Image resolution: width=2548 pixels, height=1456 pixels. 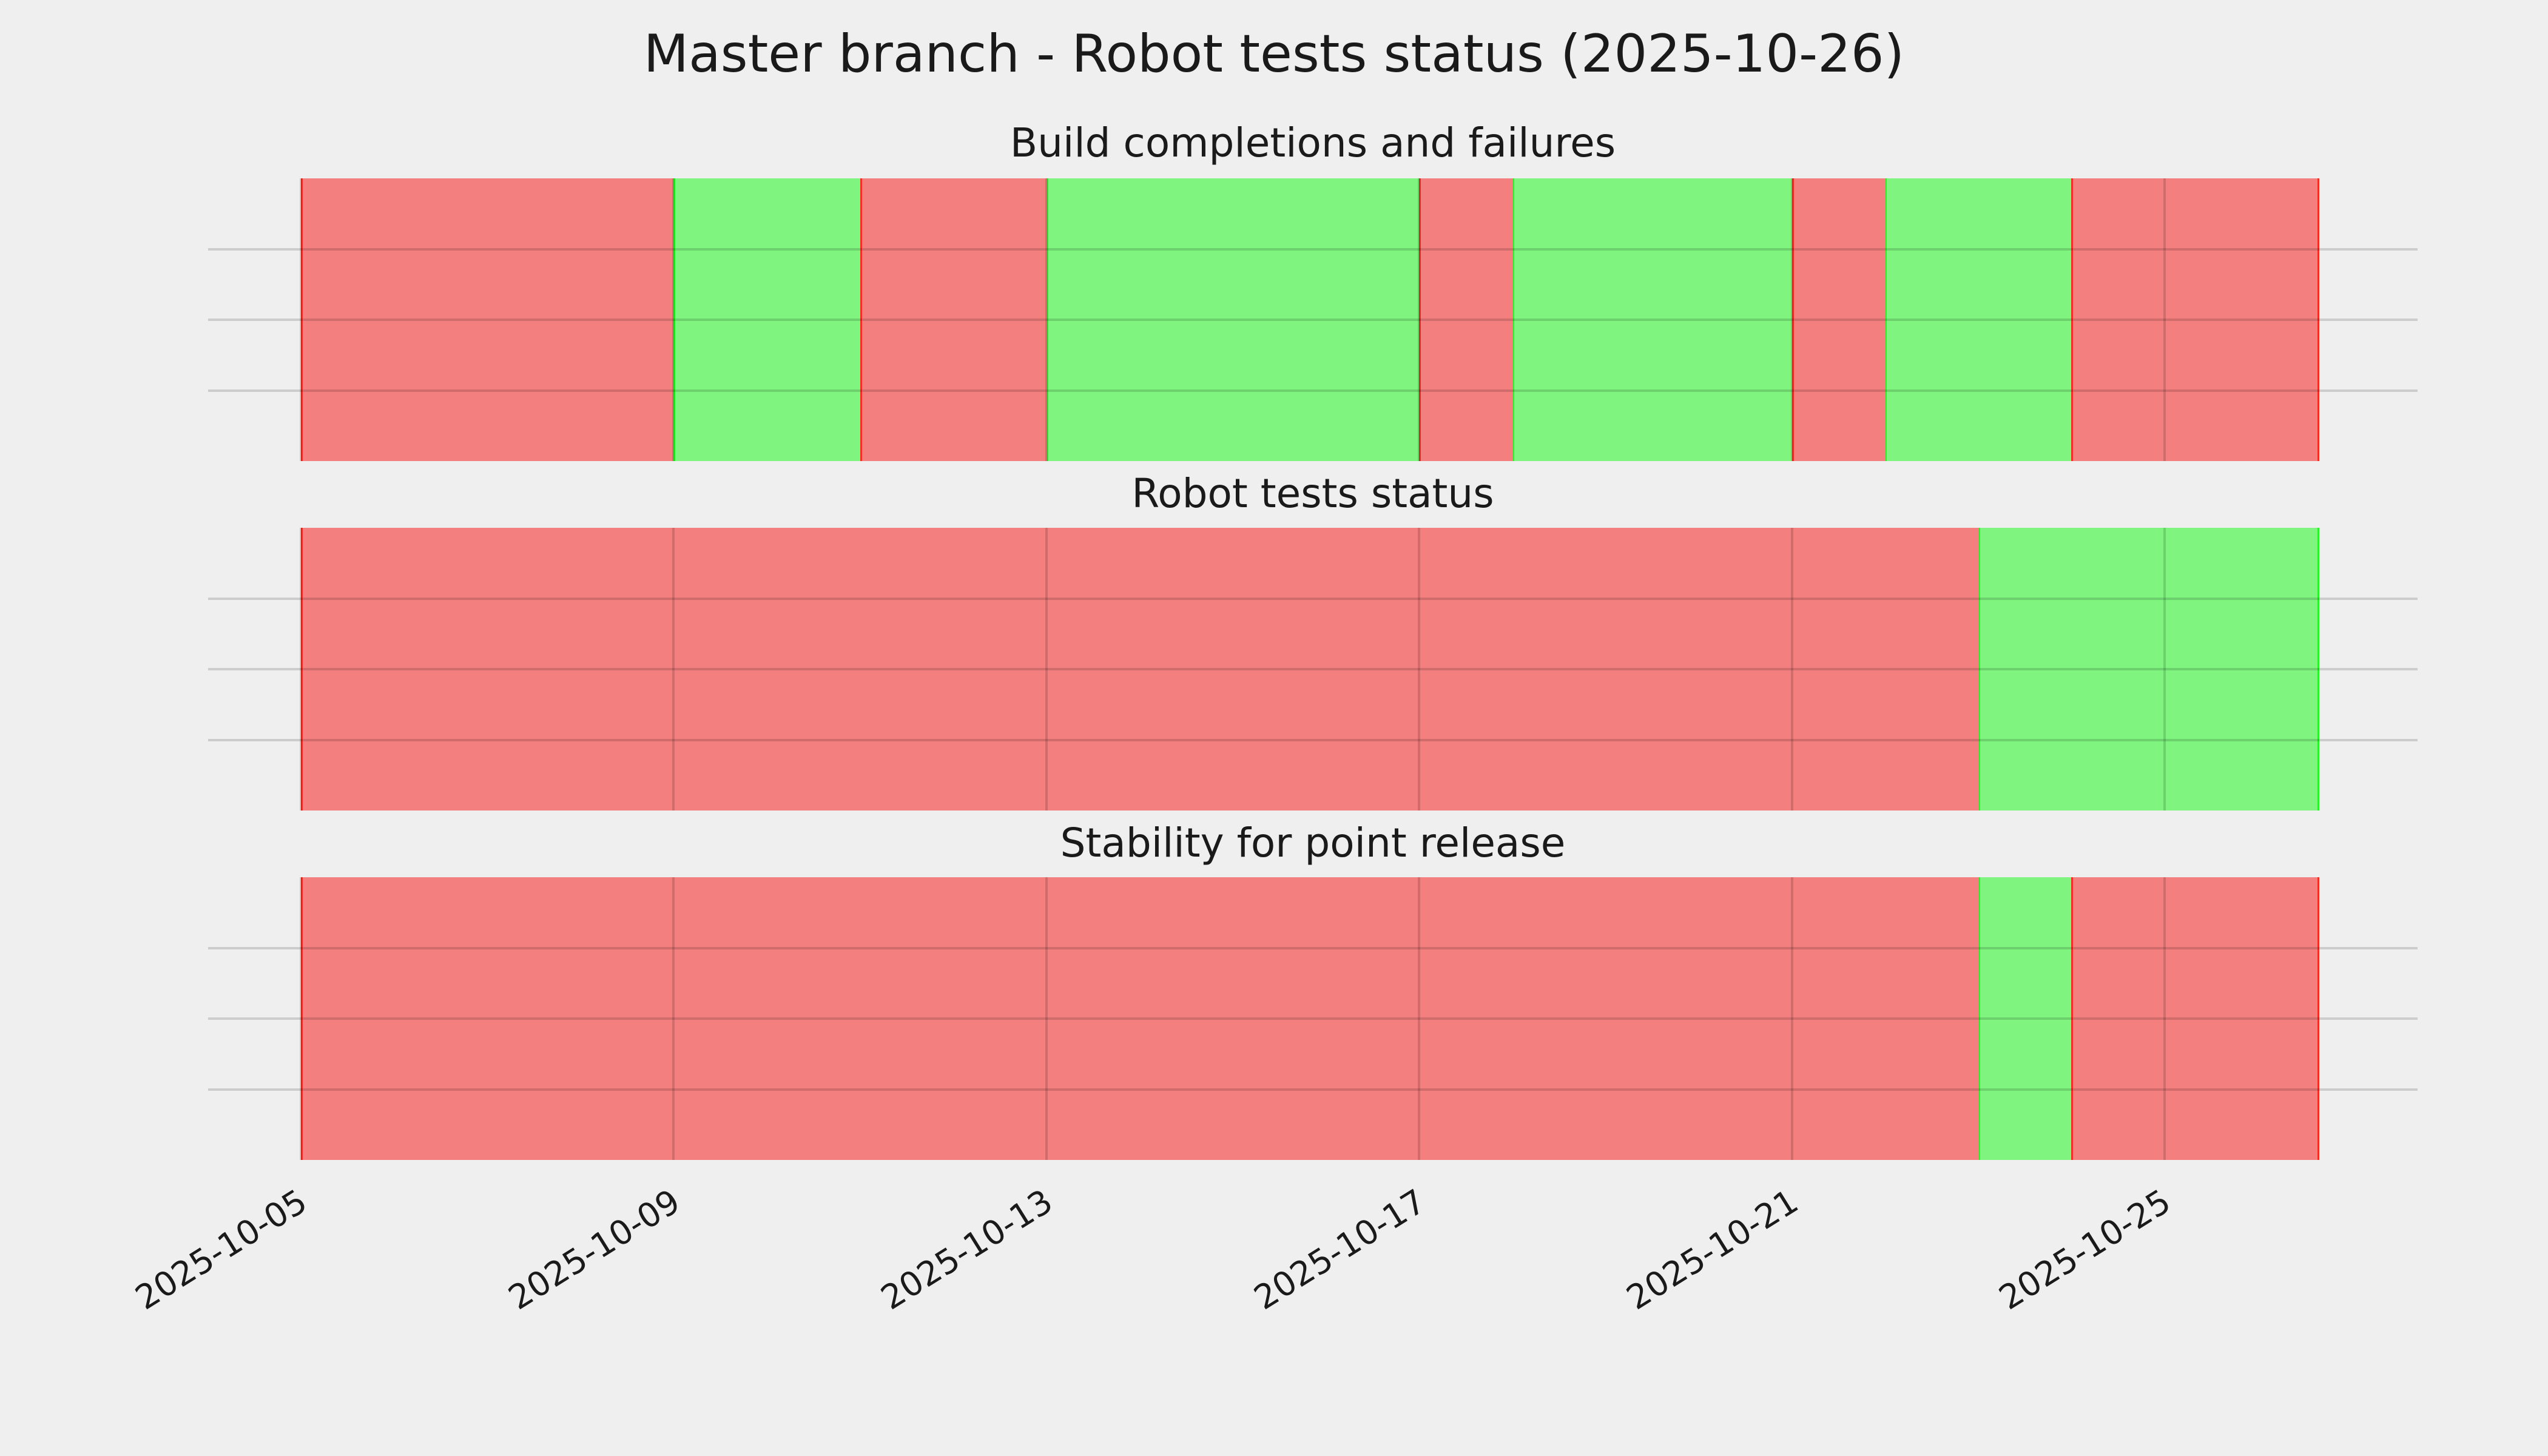 What do you see at coordinates (967, 1249) in the screenshot?
I see `x-tick-label-2025-10-13: 2025-10-13` at bounding box center [967, 1249].